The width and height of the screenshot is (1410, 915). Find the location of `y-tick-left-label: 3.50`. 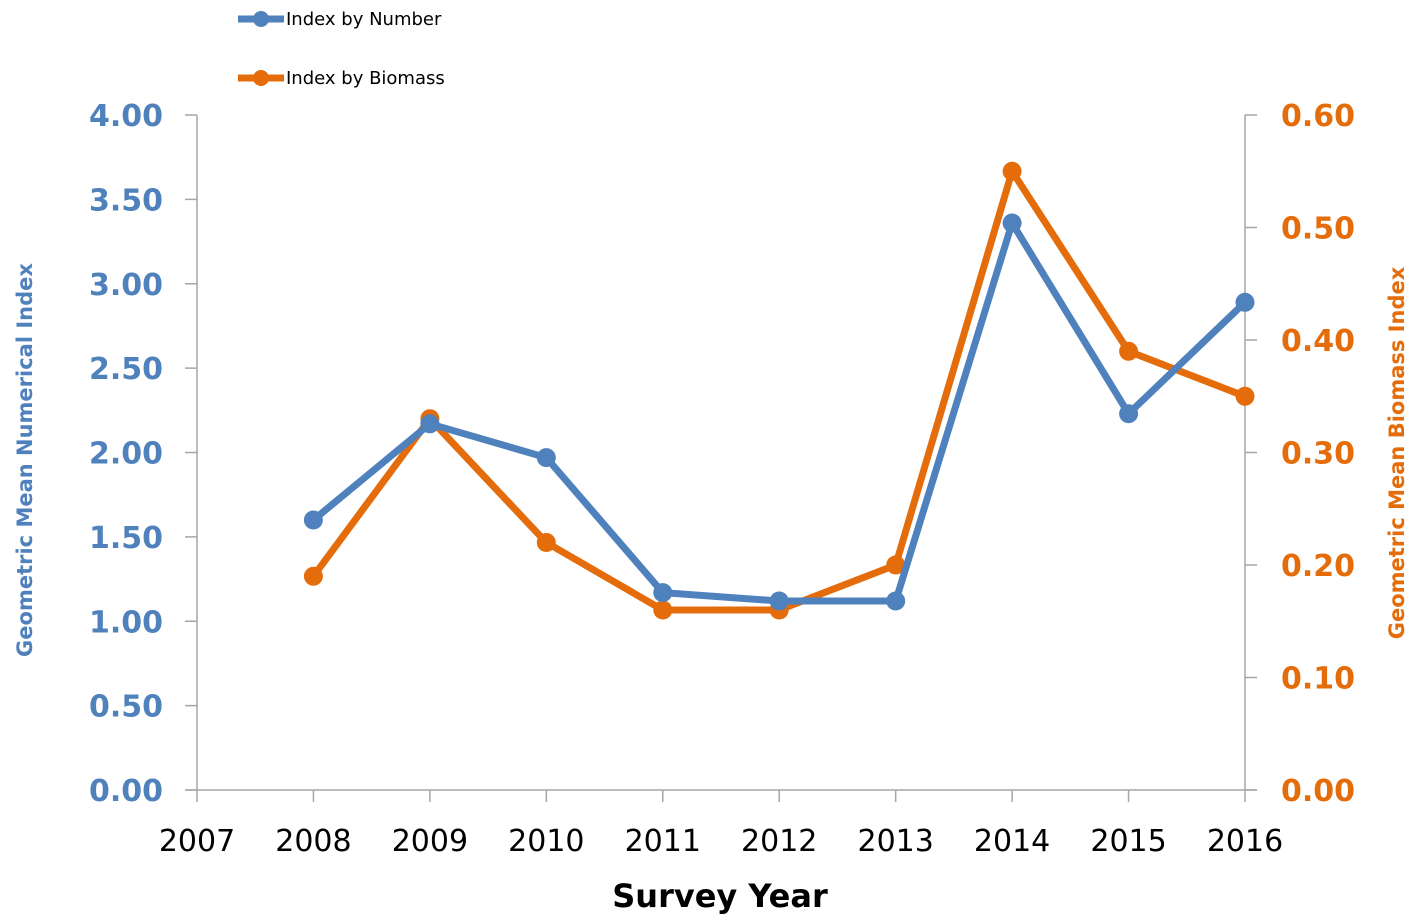

y-tick-left-label: 3.50 is located at coordinates (126, 200).